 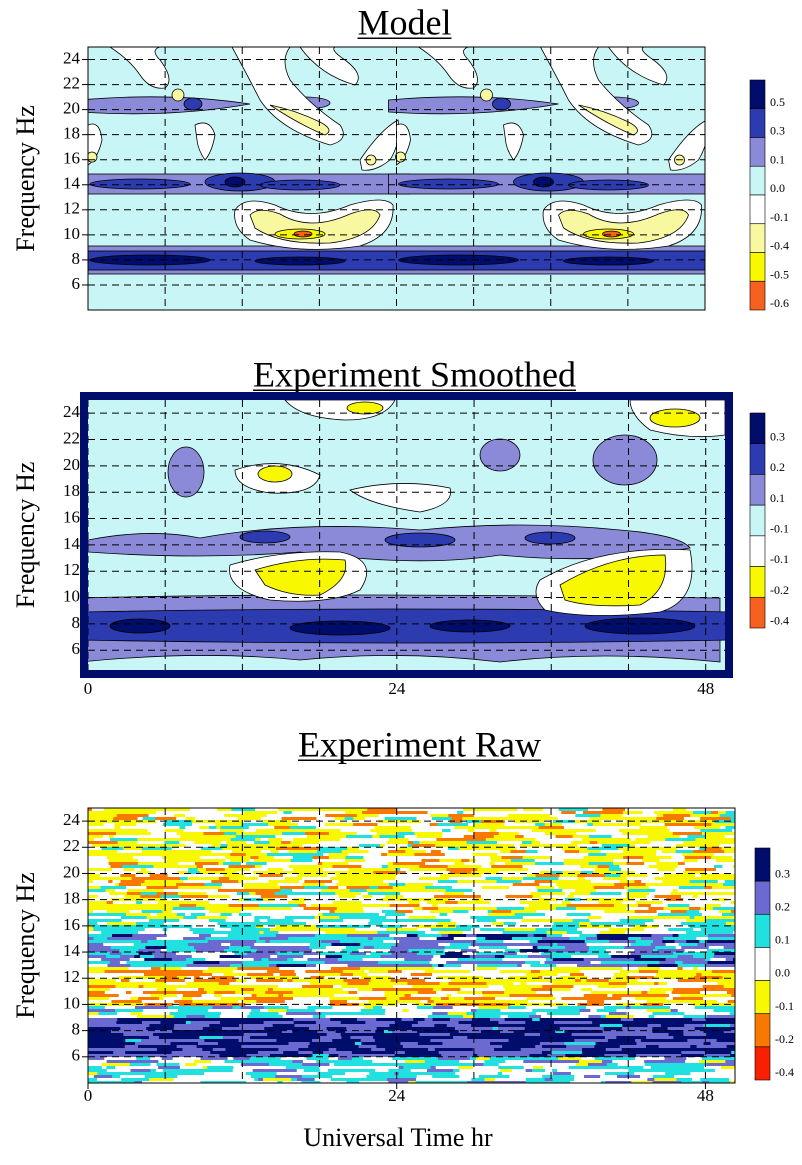 I want to click on y-tick-label: 6, so click(x=76, y=1055).